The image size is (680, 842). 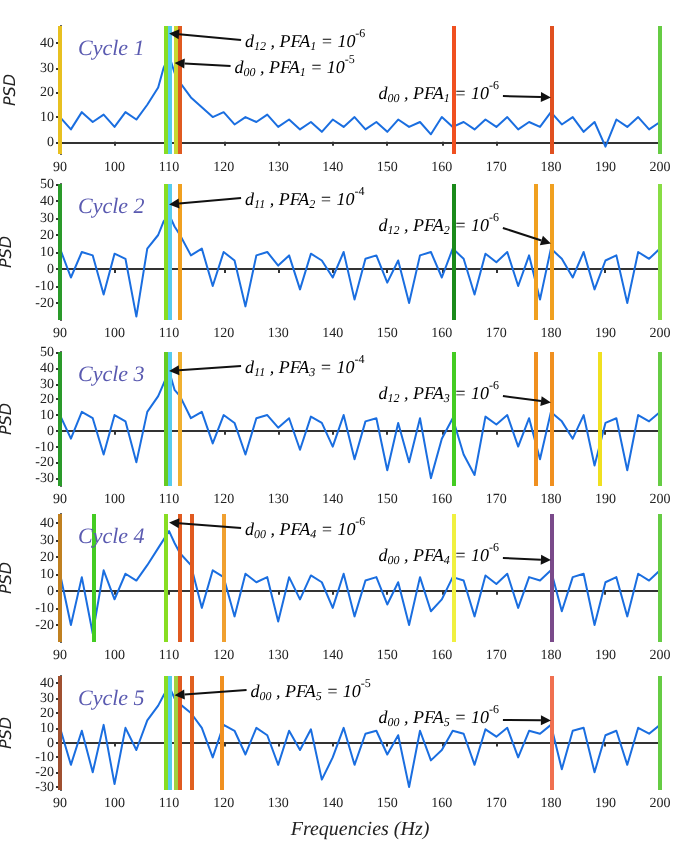 I want to click on text: Cycle 2, so click(x=112, y=207).